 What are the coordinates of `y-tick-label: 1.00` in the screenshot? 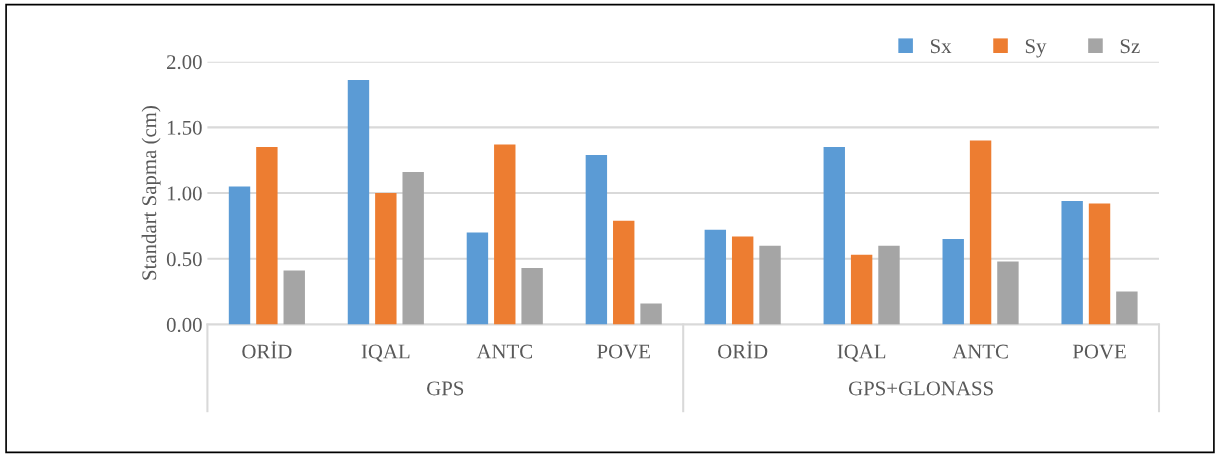 It's located at (184, 193).